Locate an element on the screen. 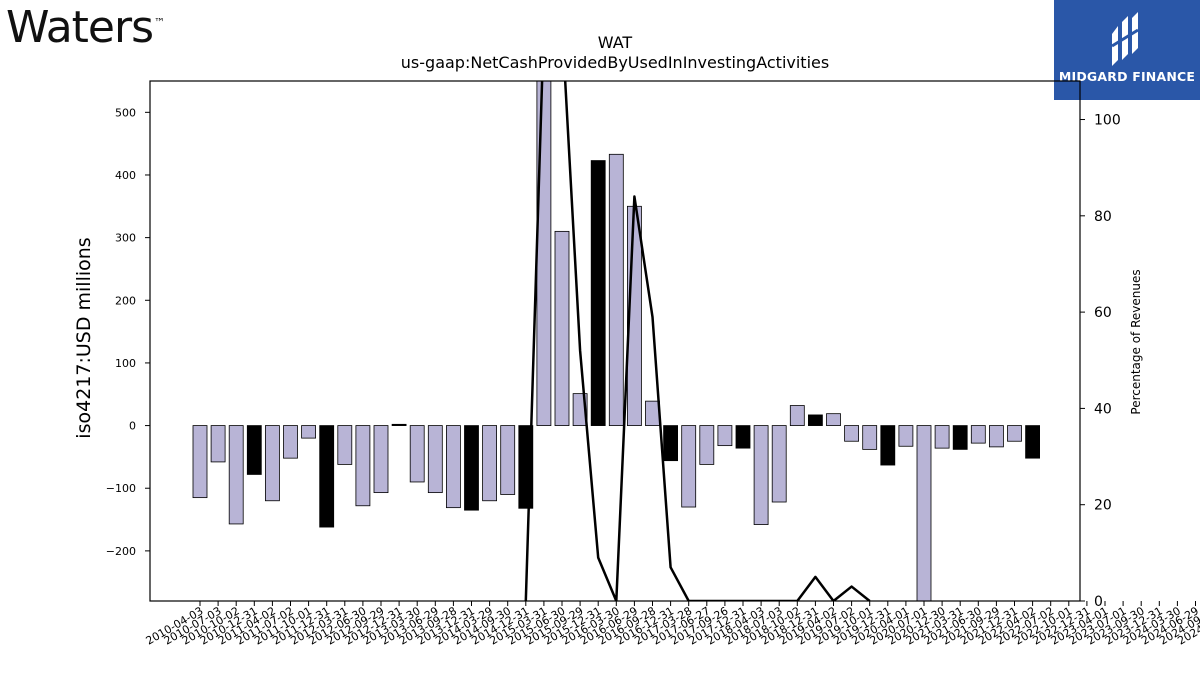 This screenshot has height=675, width=1200. y2-tick-label: 60 is located at coordinates (1103, 313).